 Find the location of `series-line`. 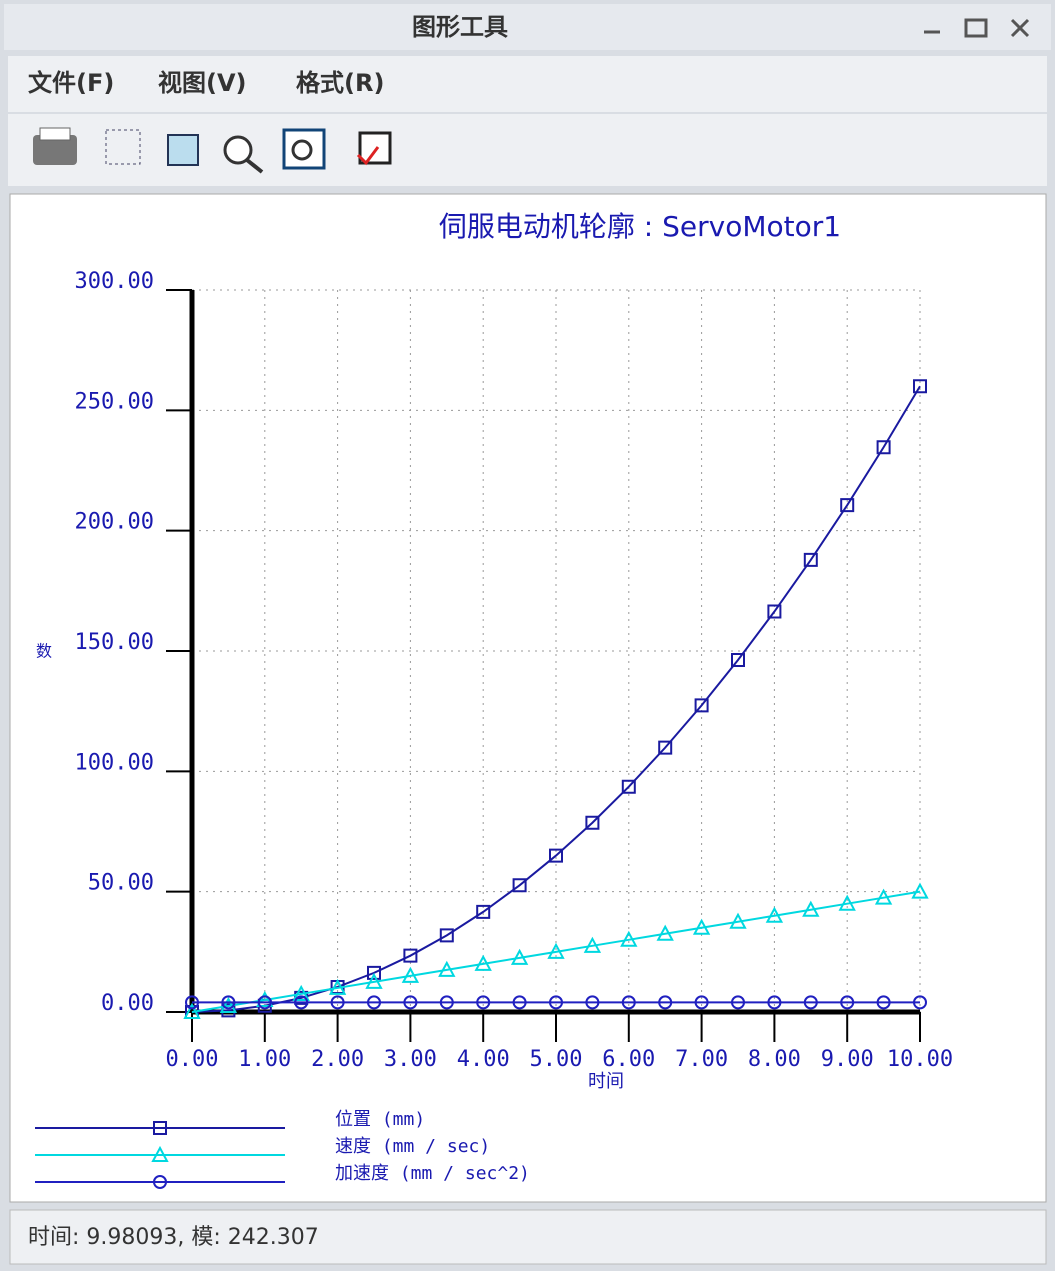

series-line is located at coordinates (556, 951).